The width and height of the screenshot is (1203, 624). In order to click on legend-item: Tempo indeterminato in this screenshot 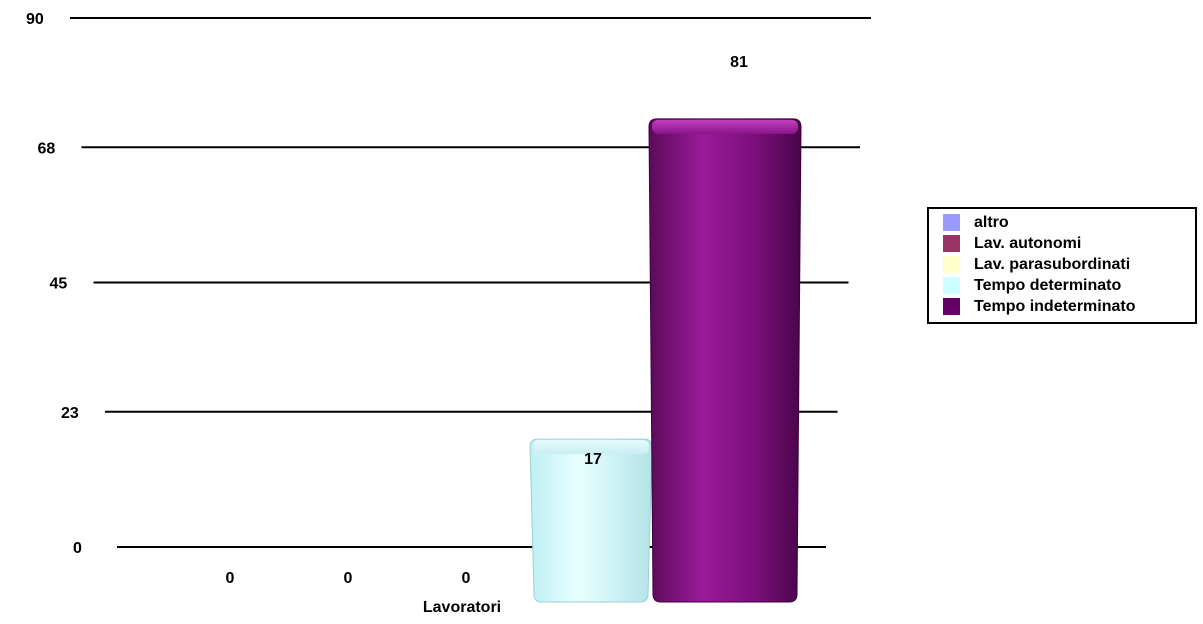, I will do `click(1069, 306)`.